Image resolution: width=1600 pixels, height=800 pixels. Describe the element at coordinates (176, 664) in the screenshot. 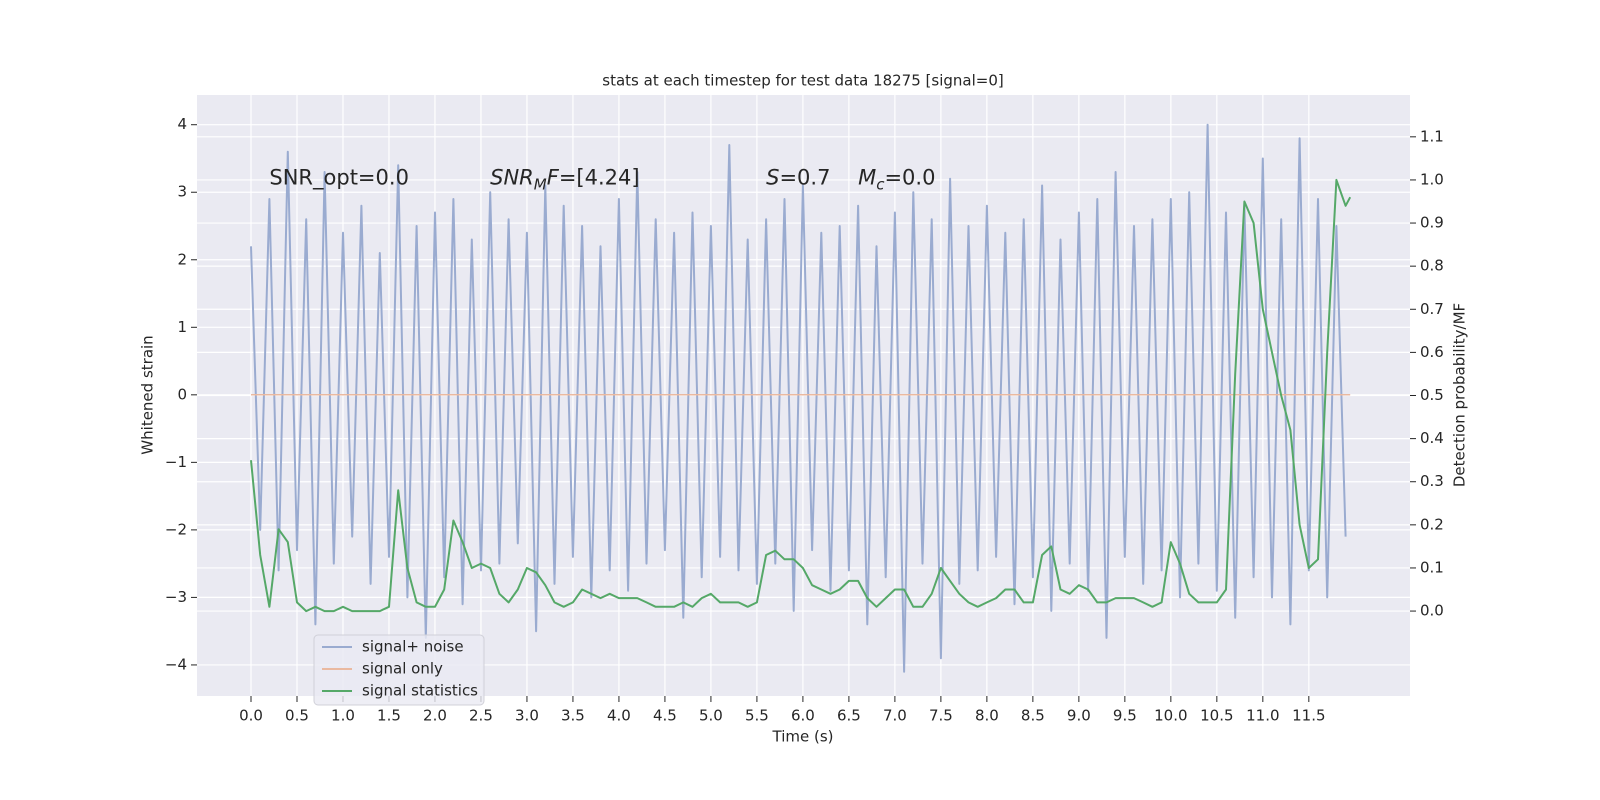

I see `y-tick-label: −4` at that location.